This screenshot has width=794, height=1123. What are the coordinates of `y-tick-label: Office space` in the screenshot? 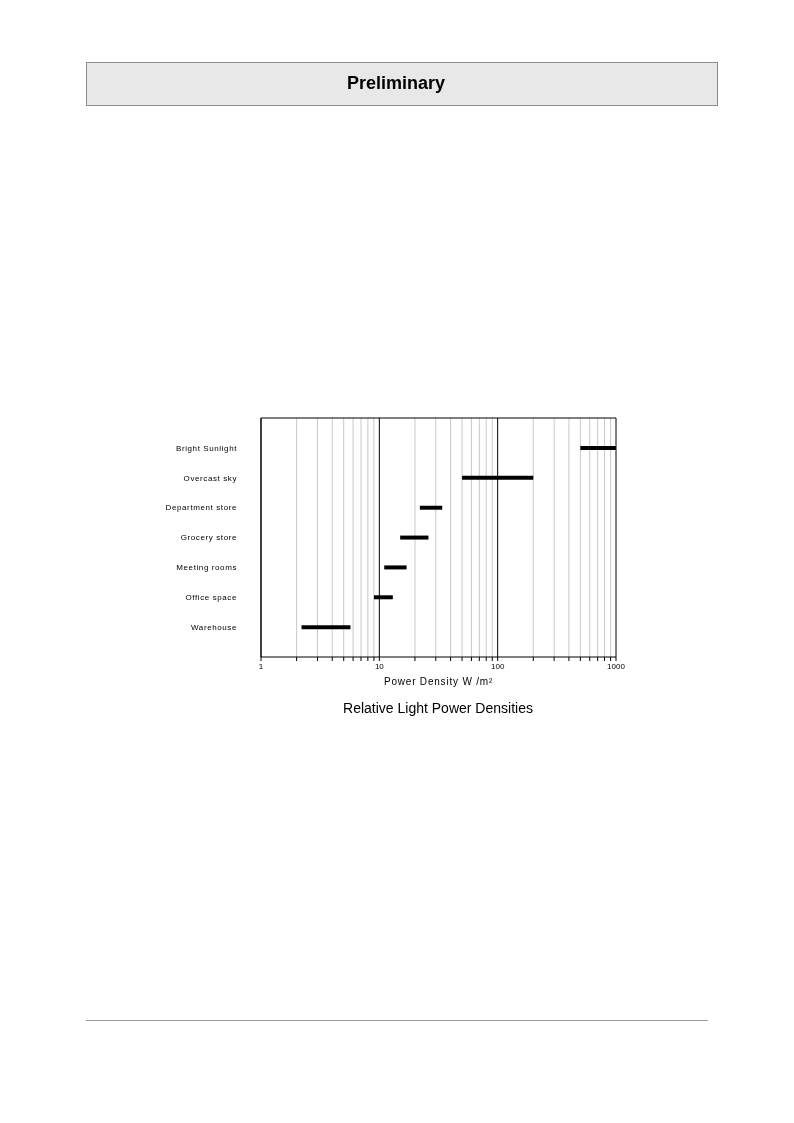 It's located at (211, 598).